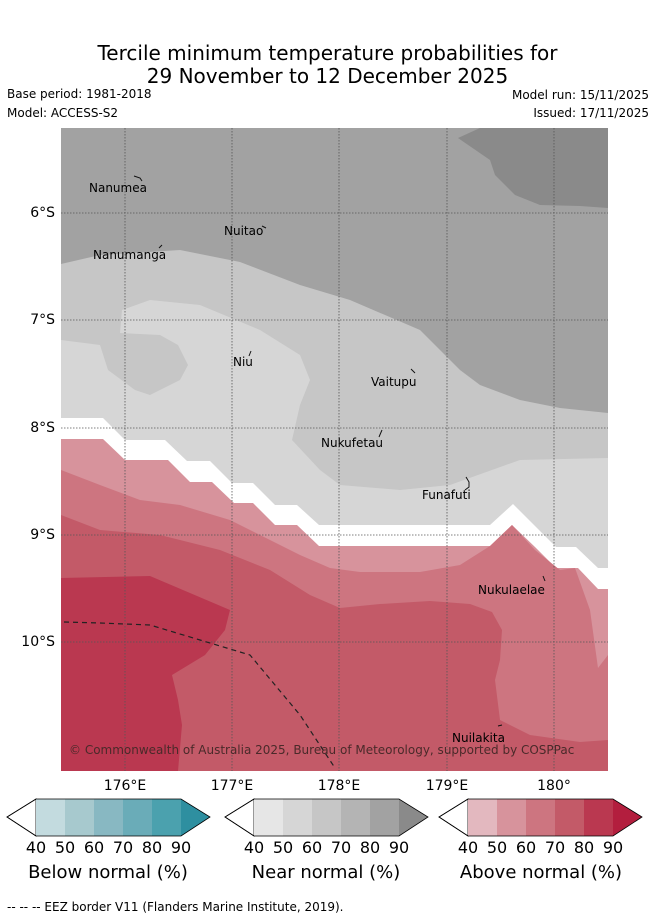  Describe the element at coordinates (533, 168) in the screenshot. I see `near-normal-90-zone` at that location.